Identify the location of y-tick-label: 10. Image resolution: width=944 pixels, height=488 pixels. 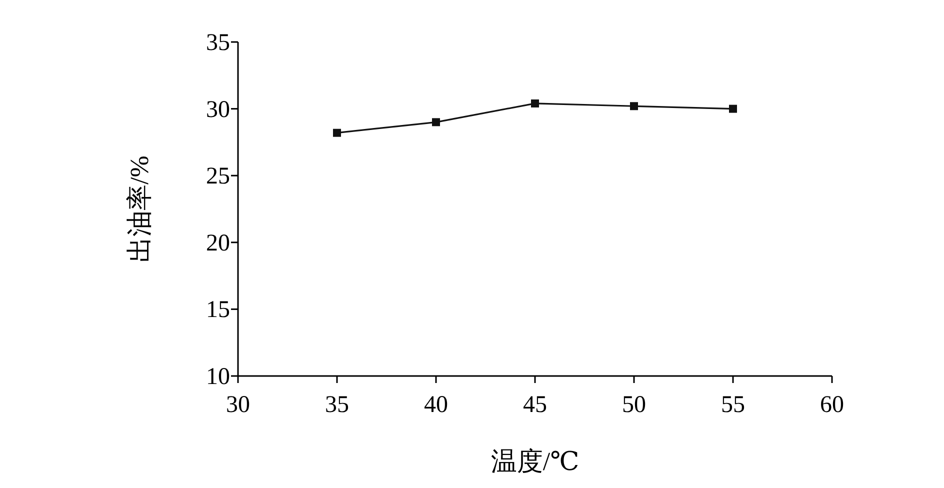
(218, 377).